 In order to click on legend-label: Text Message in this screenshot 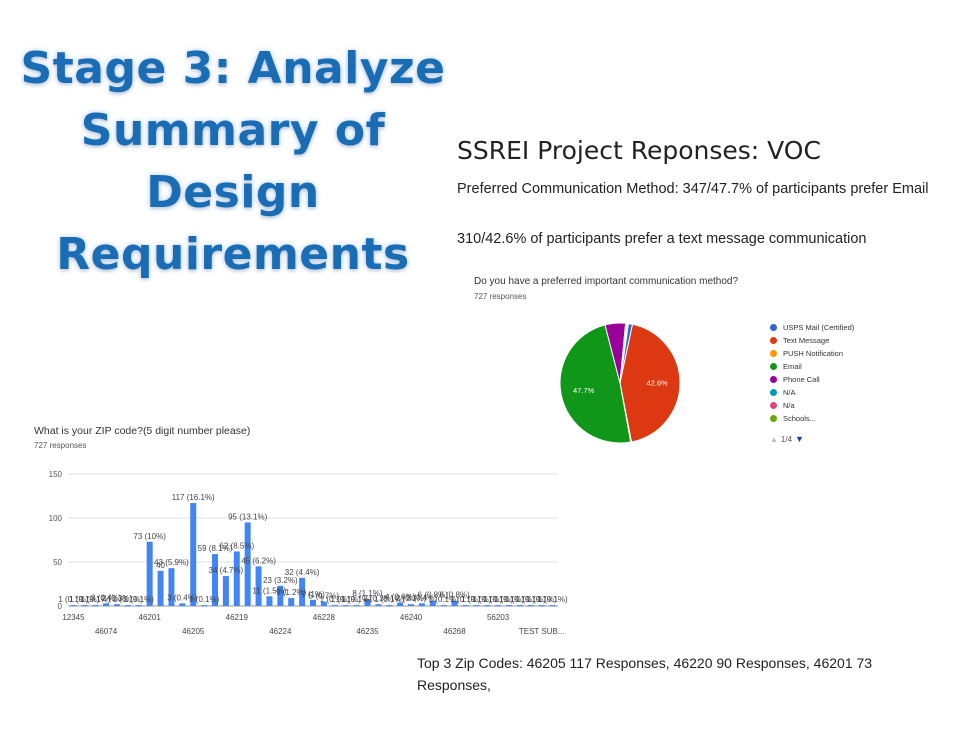, I will do `click(806, 340)`.